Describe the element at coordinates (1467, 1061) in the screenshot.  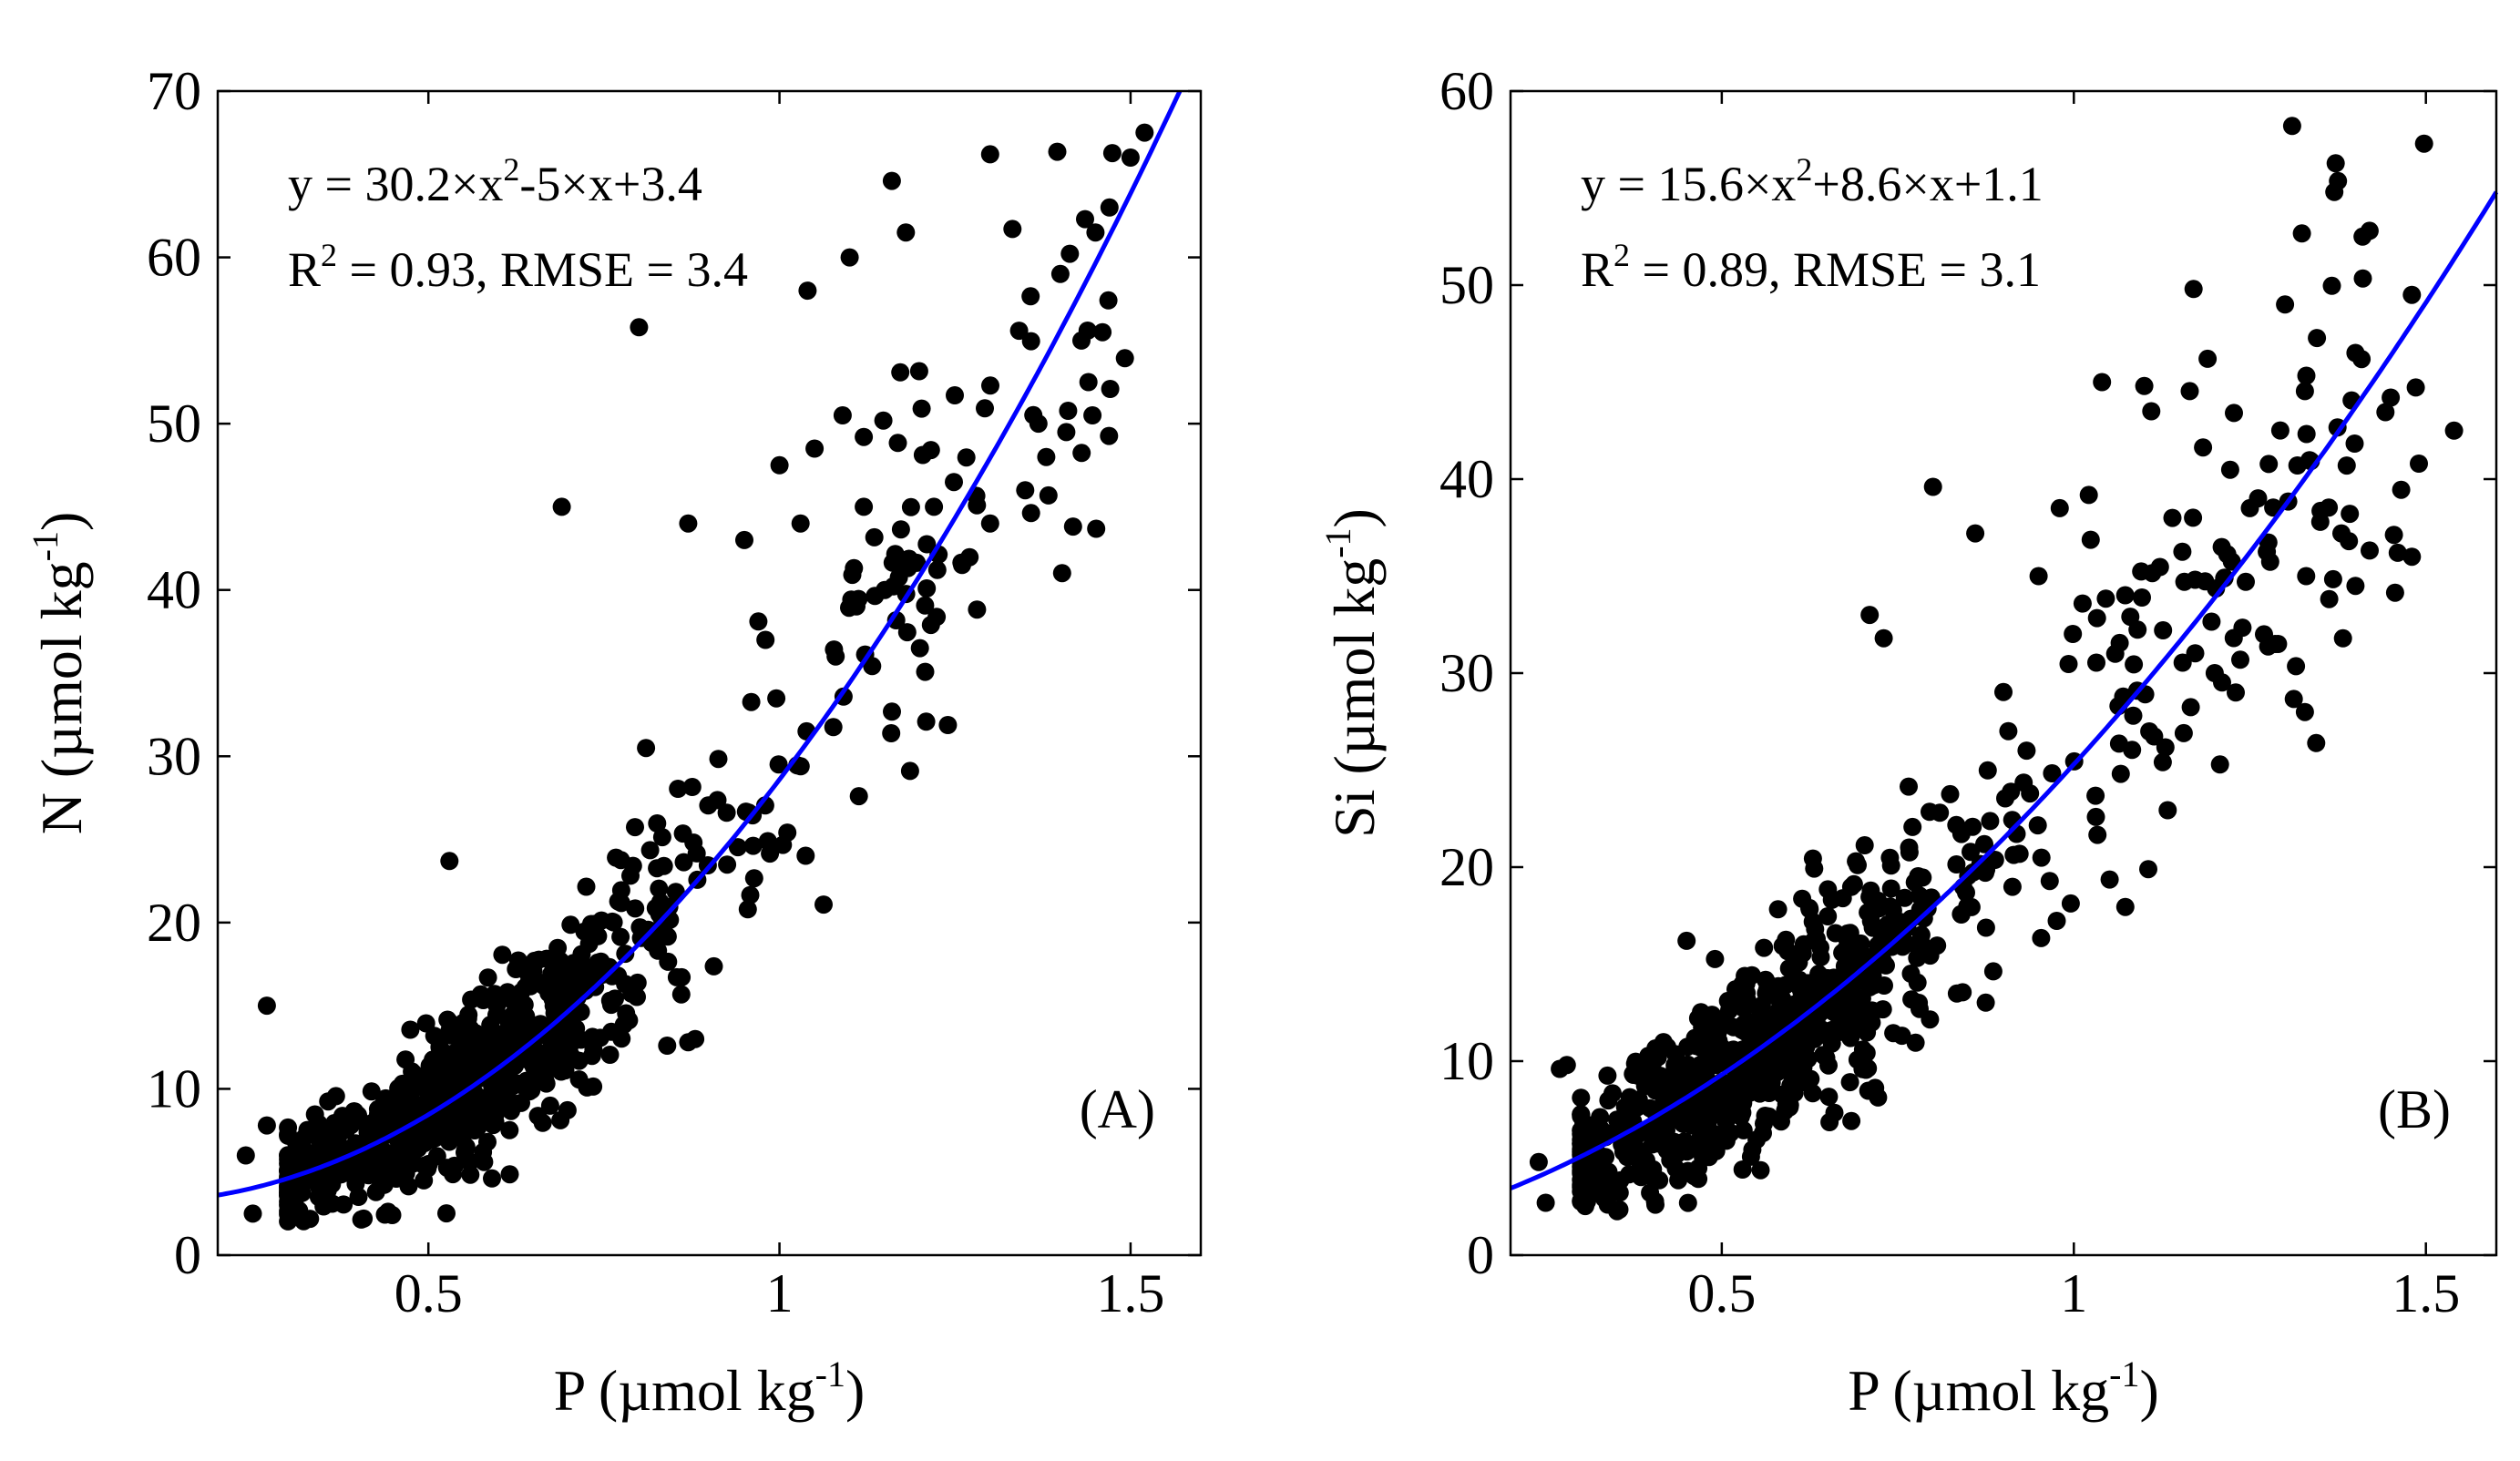
I see `y-tick-label-b: 10` at that location.